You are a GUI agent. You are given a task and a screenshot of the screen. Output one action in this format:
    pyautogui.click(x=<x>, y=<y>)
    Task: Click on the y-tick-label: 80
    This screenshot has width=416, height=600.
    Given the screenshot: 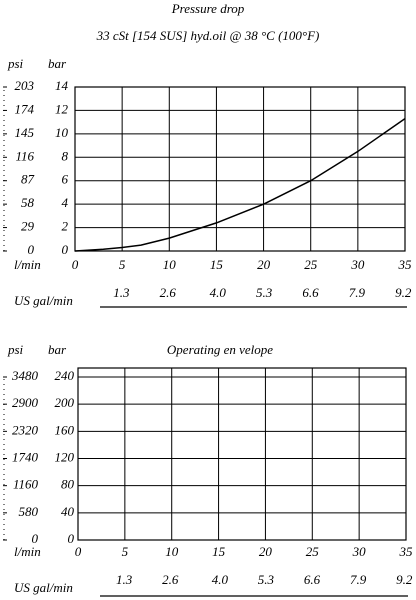 What is the action you would take?
    pyautogui.click(x=68, y=484)
    